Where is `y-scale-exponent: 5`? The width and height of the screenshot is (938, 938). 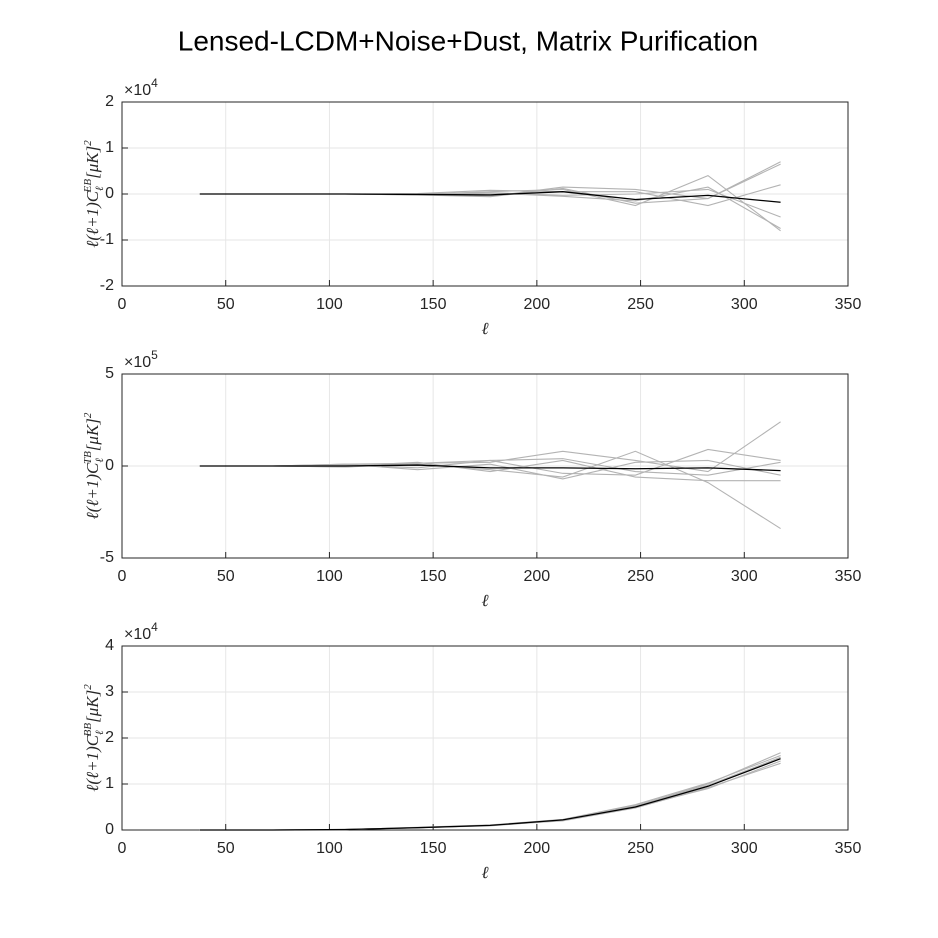 y-scale-exponent: 5 is located at coordinates (154, 355).